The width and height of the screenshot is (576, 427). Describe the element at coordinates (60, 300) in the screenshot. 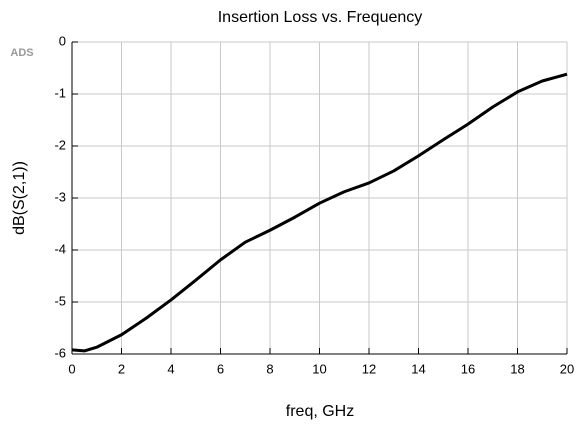

I see `y-tick-label: -5` at that location.